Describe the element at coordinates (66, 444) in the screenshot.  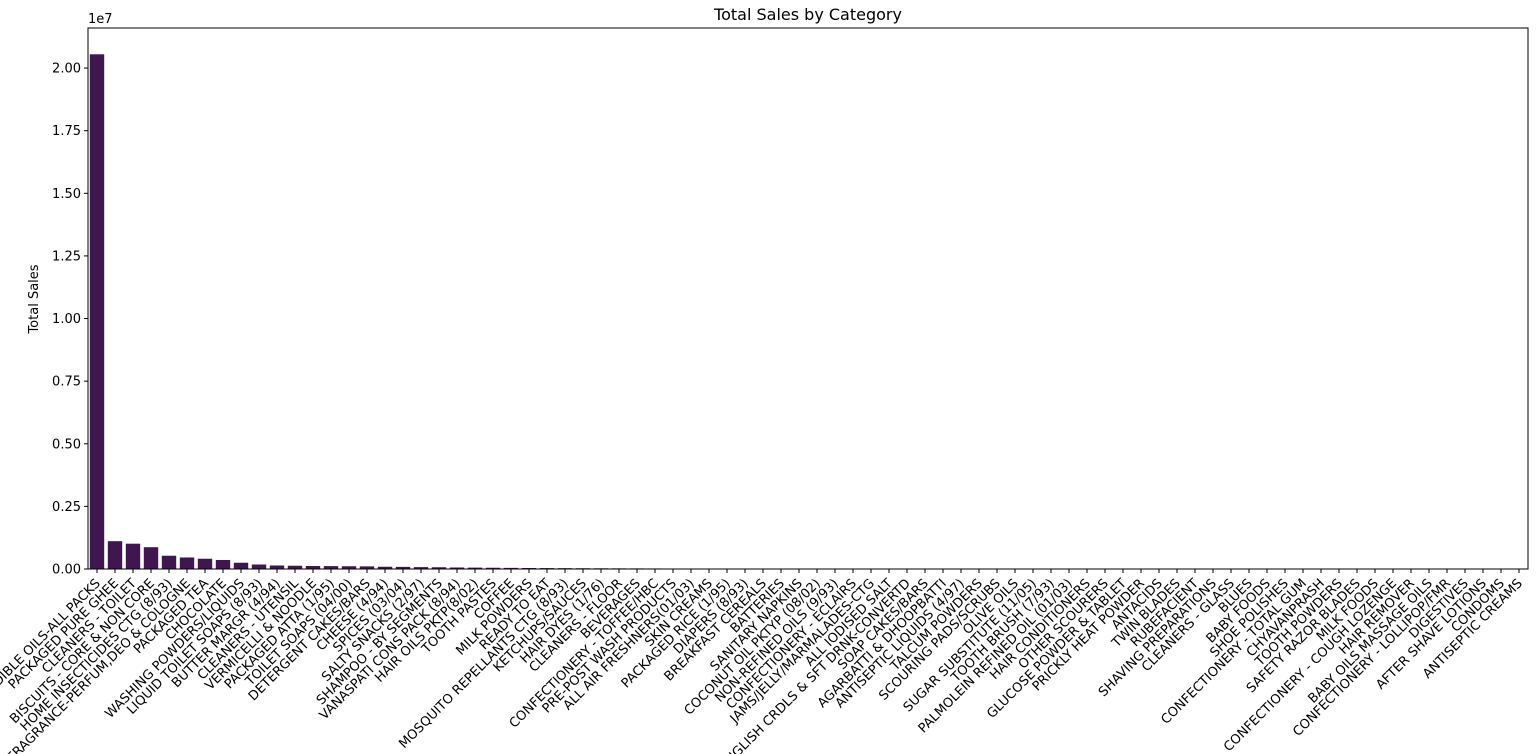
I see `y-tick-label: 0.50` at that location.